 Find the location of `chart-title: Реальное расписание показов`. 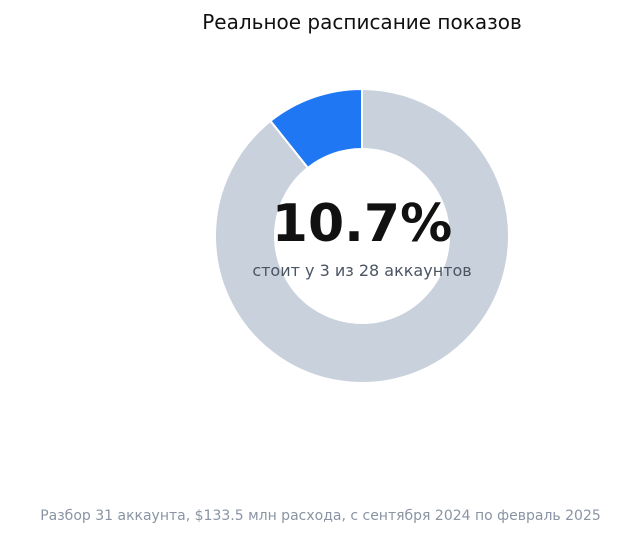

chart-title: Реальное расписание показов is located at coordinates (362, 22).